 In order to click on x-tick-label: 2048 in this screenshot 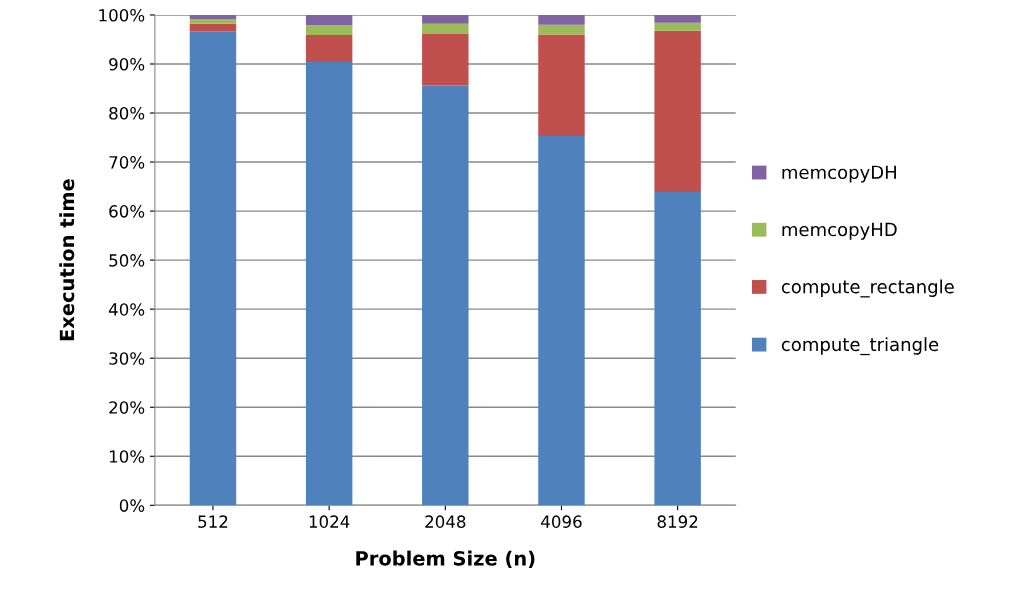, I will do `click(445, 521)`.